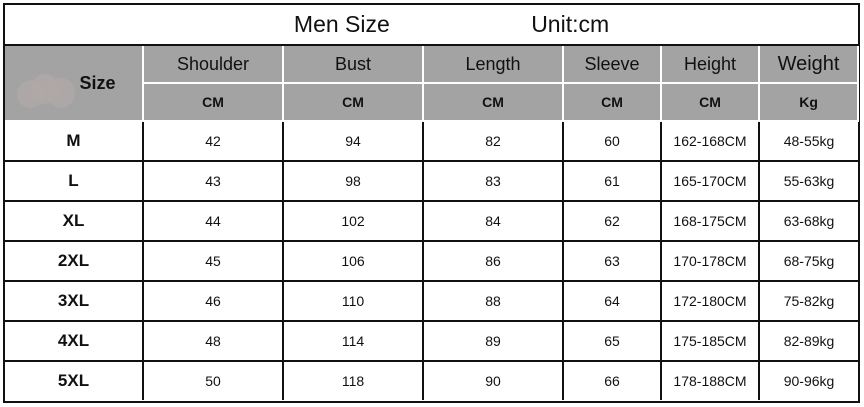 This screenshot has height=407, width=864. I want to click on column-header: Bust, so click(353, 64).